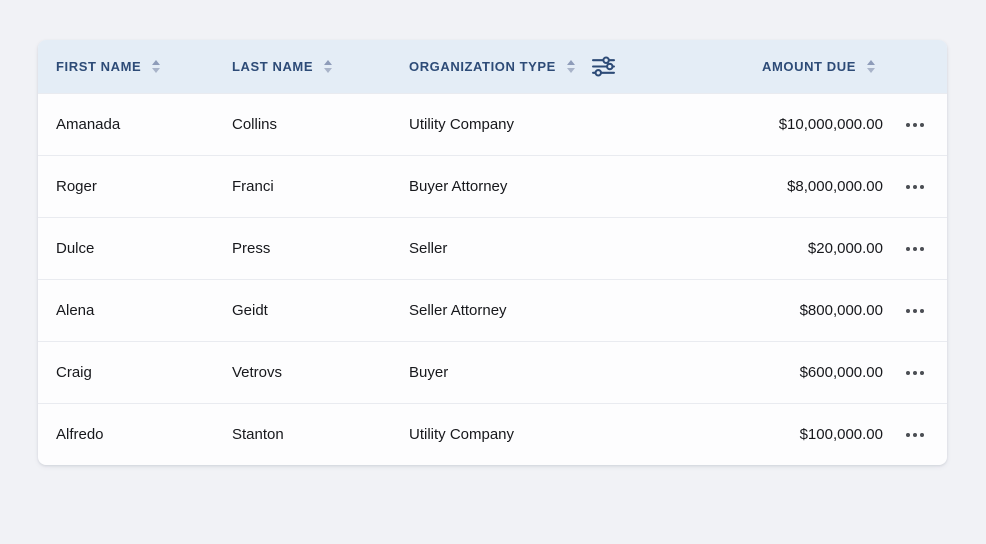 This screenshot has width=986, height=544. Describe the element at coordinates (603, 66) in the screenshot. I see `filter-sliders-icon` at that location.